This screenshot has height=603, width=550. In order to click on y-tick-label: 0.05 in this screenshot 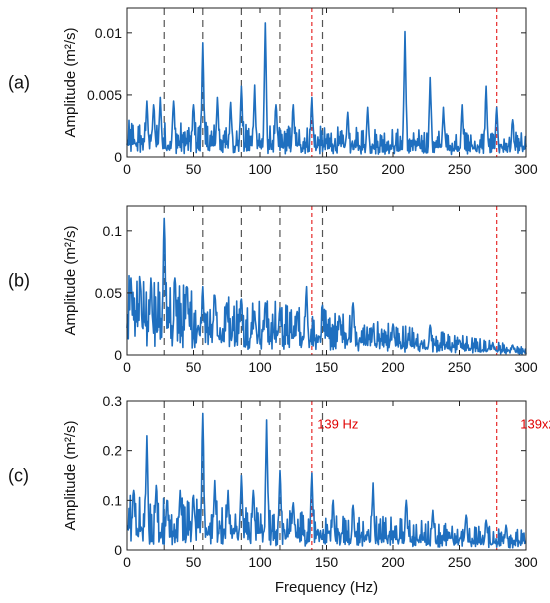, I will do `click(108, 293)`.